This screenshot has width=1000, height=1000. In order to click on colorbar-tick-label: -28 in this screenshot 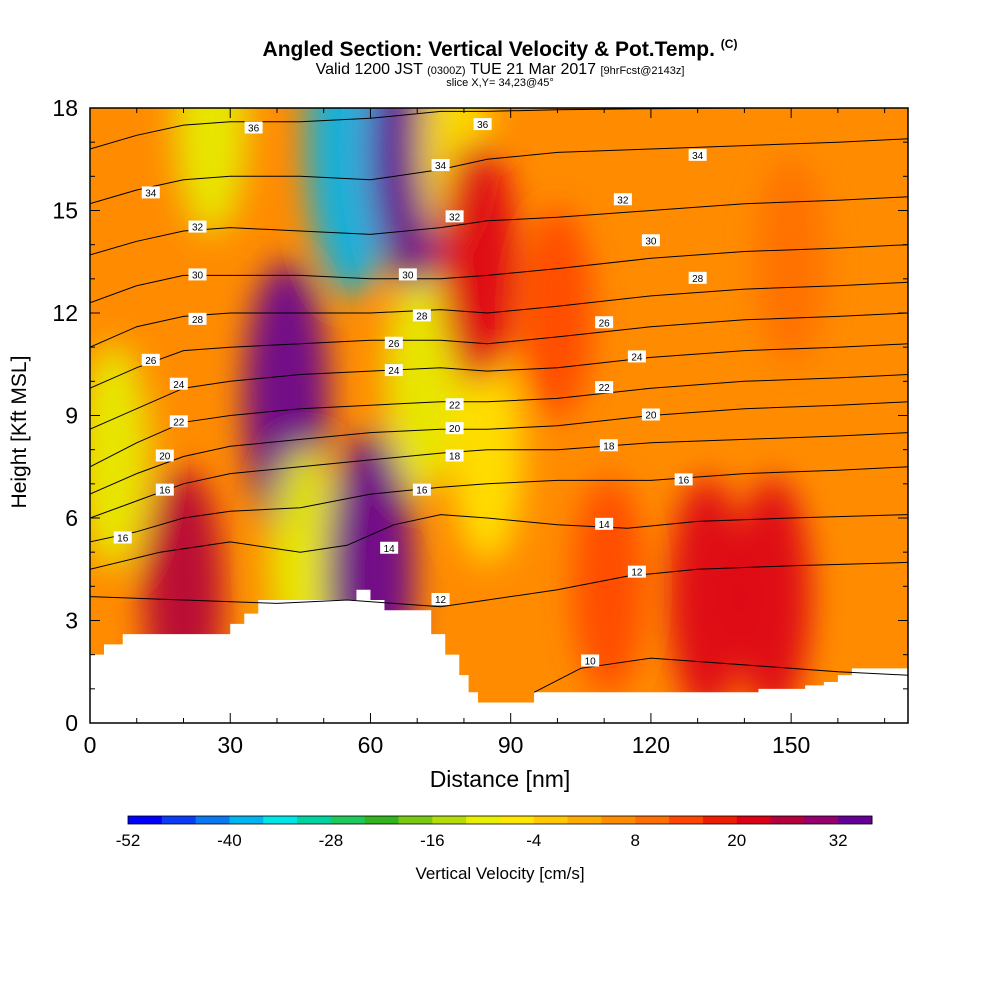, I will do `click(331, 840)`.